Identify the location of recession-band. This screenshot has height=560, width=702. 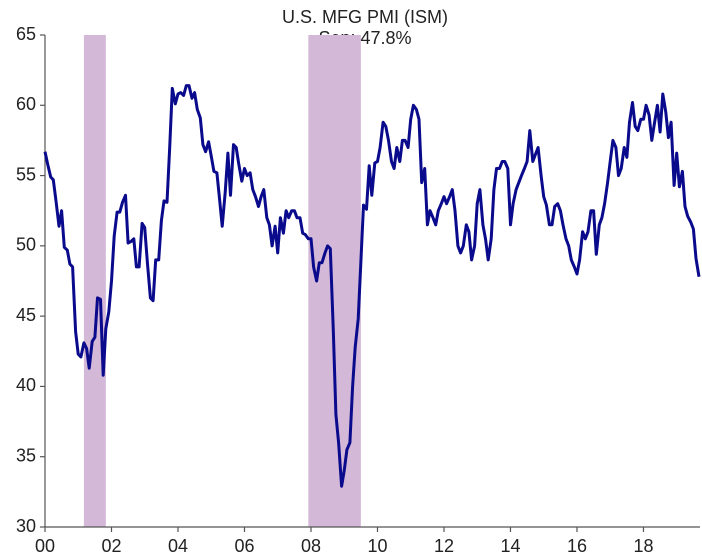
(94, 281).